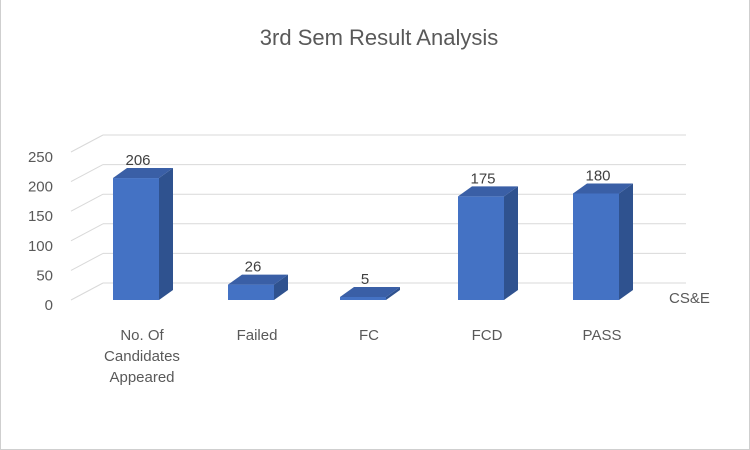 The height and width of the screenshot is (450, 750). I want to click on legend-entry-cs-e: CS&E, so click(689, 298).